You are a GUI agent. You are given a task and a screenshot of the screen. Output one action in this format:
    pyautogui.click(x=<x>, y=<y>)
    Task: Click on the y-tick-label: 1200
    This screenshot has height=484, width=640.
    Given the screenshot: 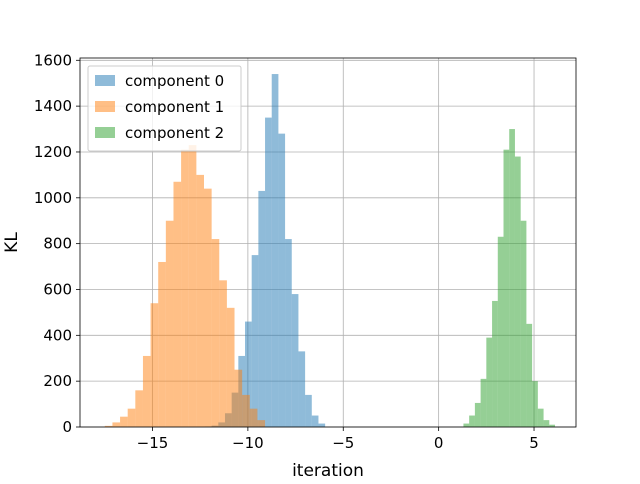 What is the action you would take?
    pyautogui.click(x=53, y=152)
    